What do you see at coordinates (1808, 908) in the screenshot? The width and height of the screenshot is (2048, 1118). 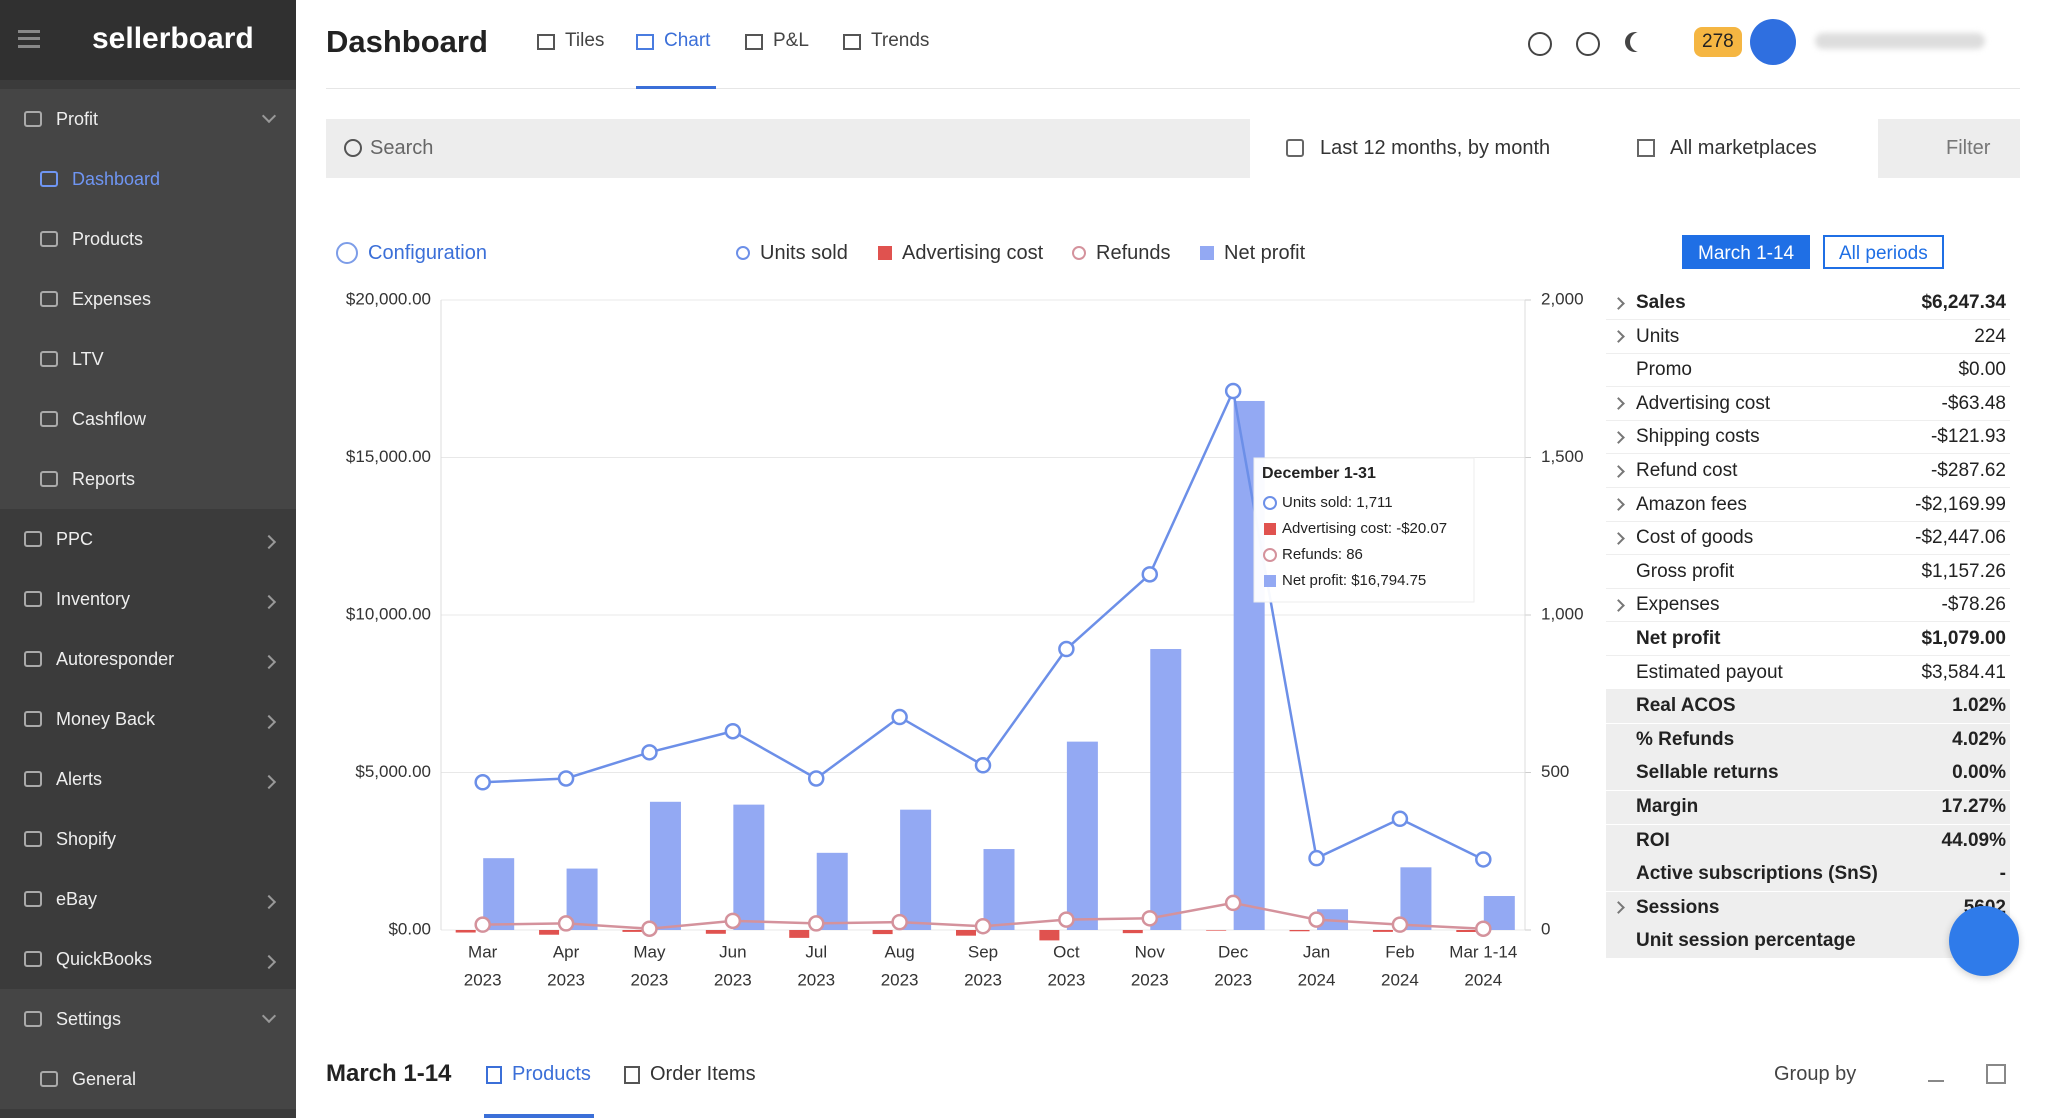 I see `summary-row: Sessions5602` at bounding box center [1808, 908].